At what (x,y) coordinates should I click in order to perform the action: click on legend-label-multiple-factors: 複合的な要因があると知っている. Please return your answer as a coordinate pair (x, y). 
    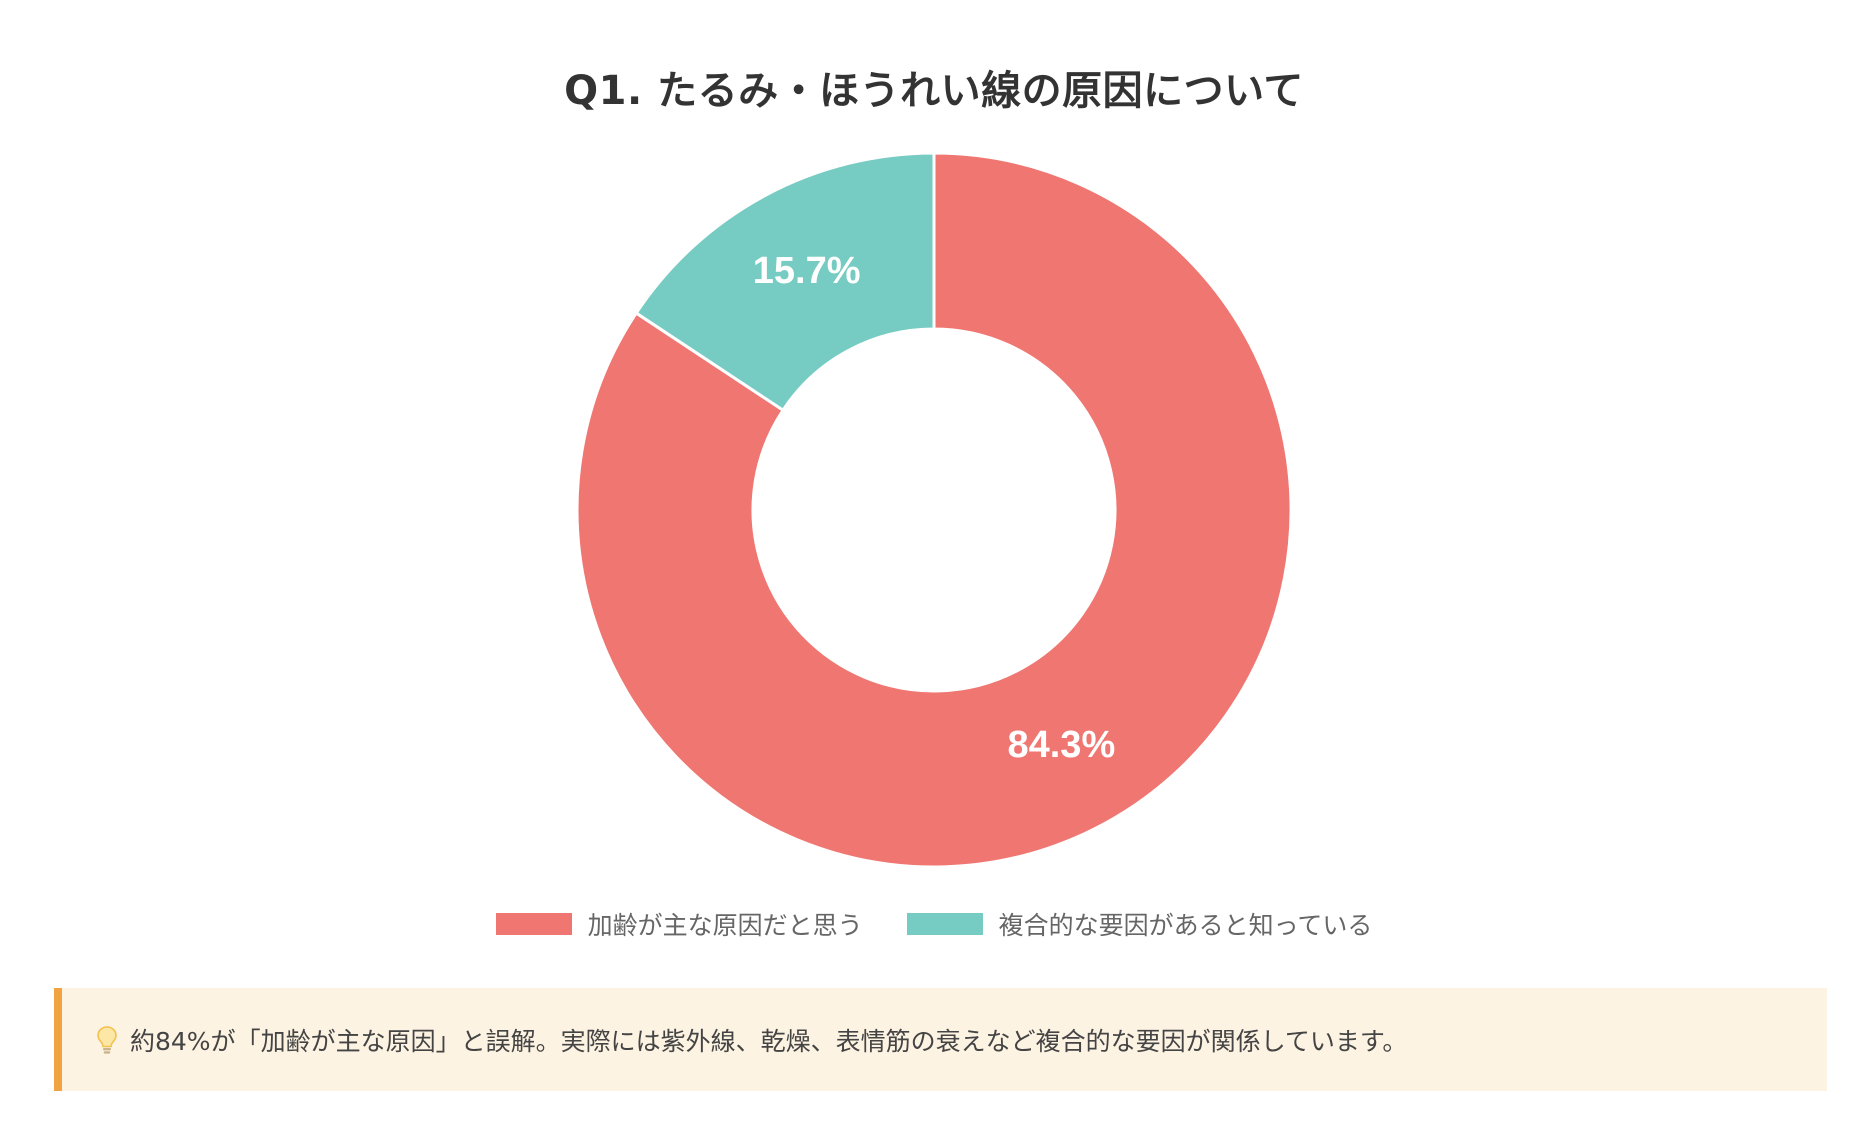
    Looking at the image, I should click on (1185, 925).